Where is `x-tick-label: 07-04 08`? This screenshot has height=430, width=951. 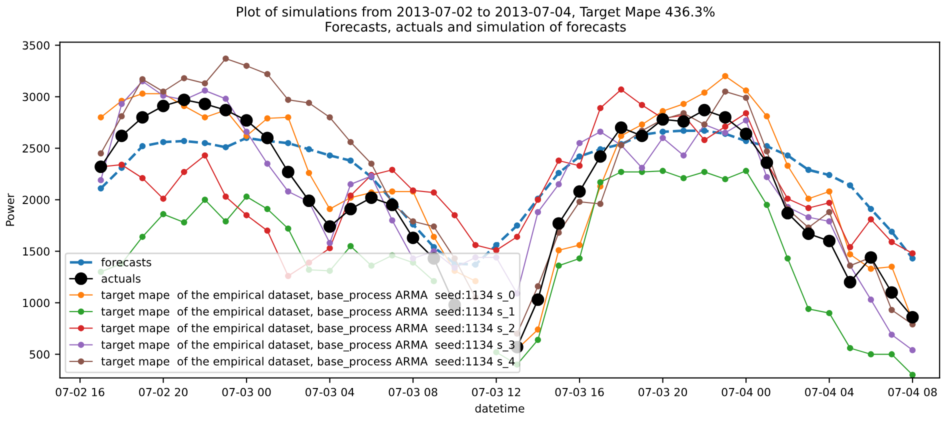 x-tick-label: 07-04 08 is located at coordinates (912, 392).